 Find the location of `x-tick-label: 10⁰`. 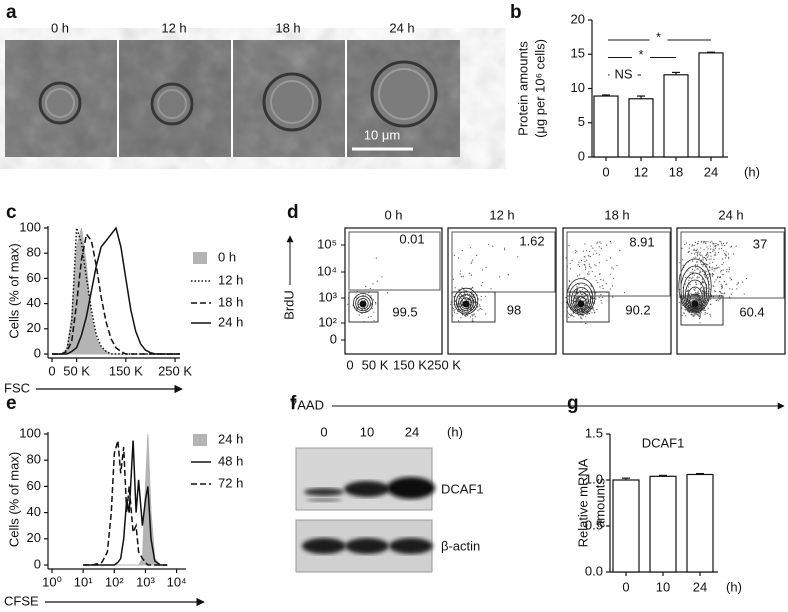

x-tick-label: 10⁰ is located at coordinates (52, 581).